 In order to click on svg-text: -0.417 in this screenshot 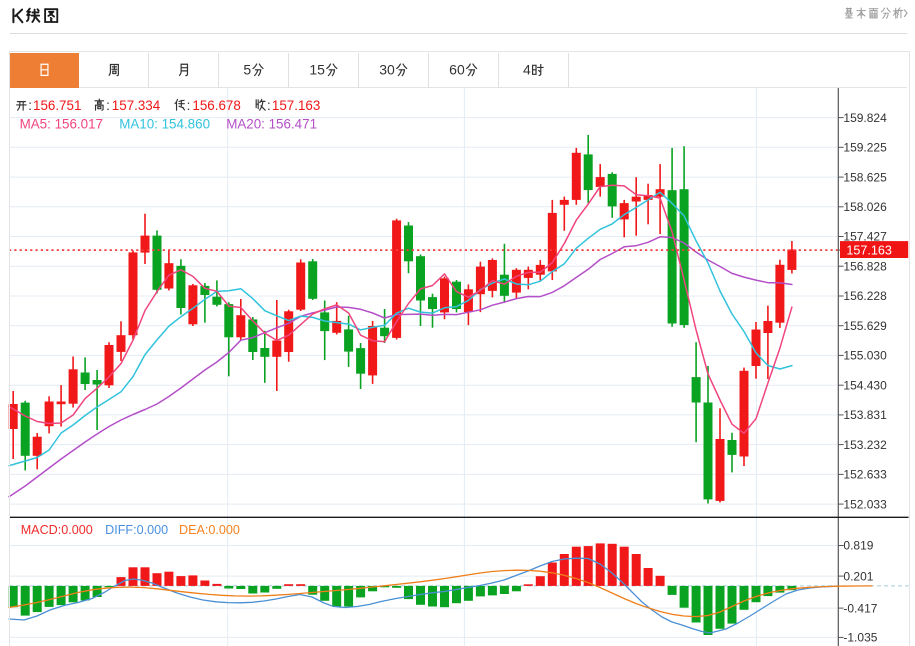, I will do `click(860, 608)`.